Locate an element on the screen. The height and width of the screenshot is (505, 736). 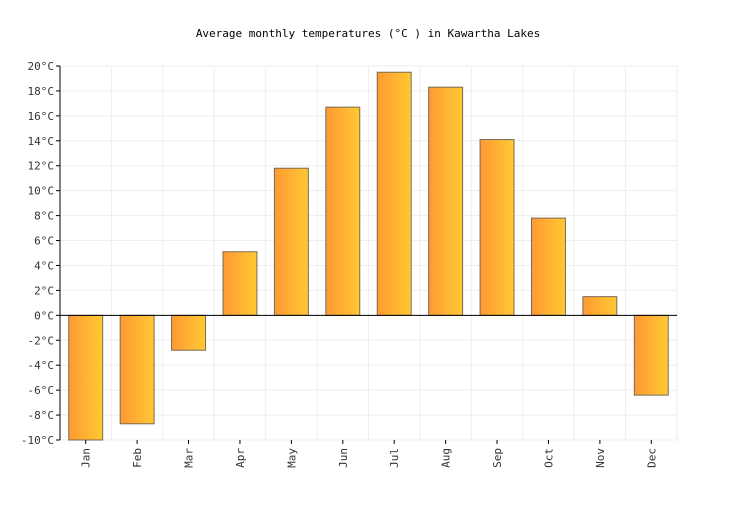
y-tick-label: -2°C is located at coordinates (41, 340).